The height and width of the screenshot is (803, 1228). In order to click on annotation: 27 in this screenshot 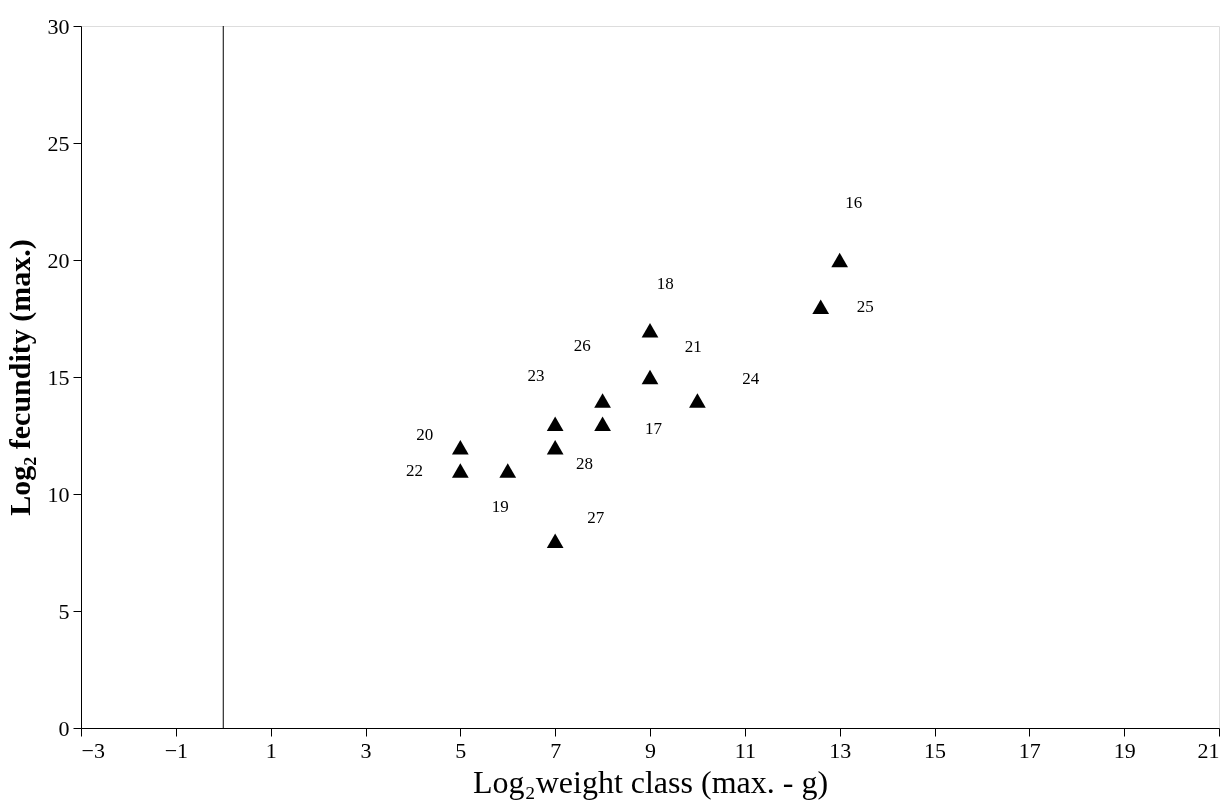, I will do `click(596, 517)`.